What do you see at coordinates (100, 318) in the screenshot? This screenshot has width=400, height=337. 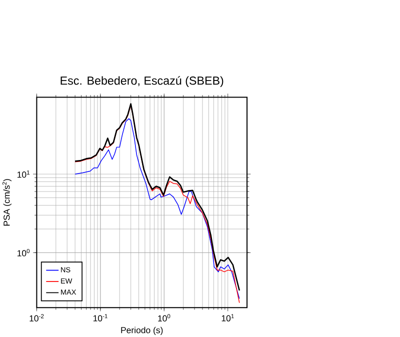 I see `x-tick-label: 10$^{-1}$` at bounding box center [100, 318].